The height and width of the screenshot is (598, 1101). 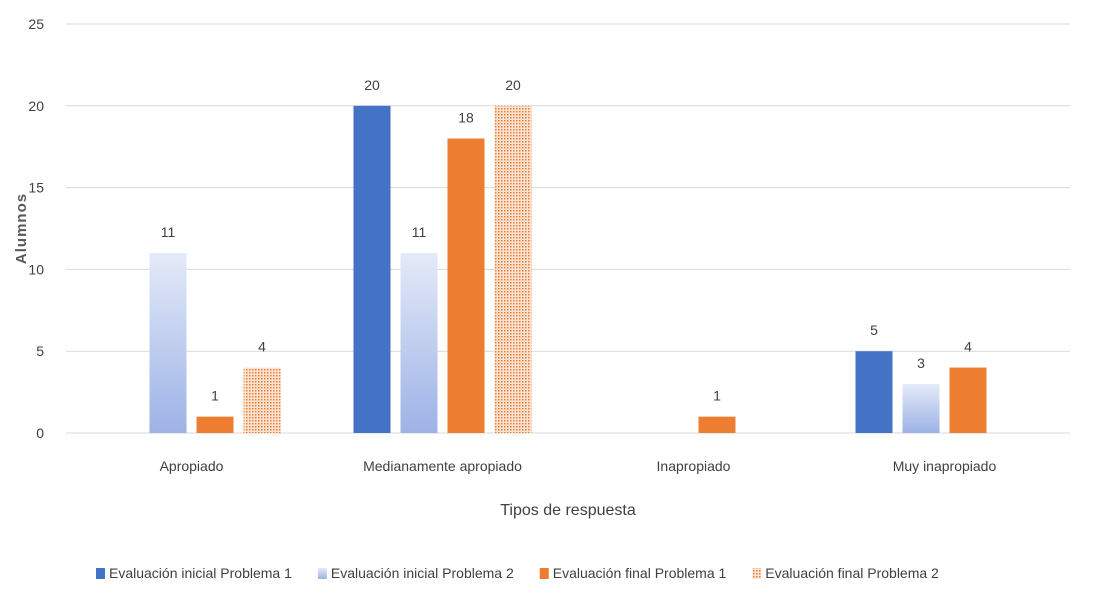 I want to click on data-label: 3, so click(x=921, y=363).